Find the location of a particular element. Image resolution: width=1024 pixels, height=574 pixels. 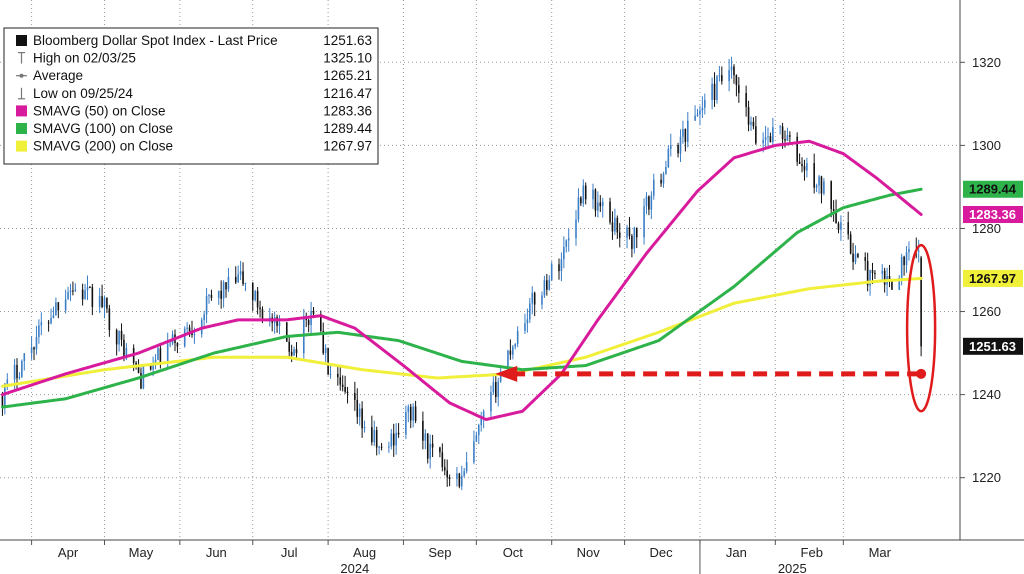

x-tick-label: Jan is located at coordinates (736, 552).